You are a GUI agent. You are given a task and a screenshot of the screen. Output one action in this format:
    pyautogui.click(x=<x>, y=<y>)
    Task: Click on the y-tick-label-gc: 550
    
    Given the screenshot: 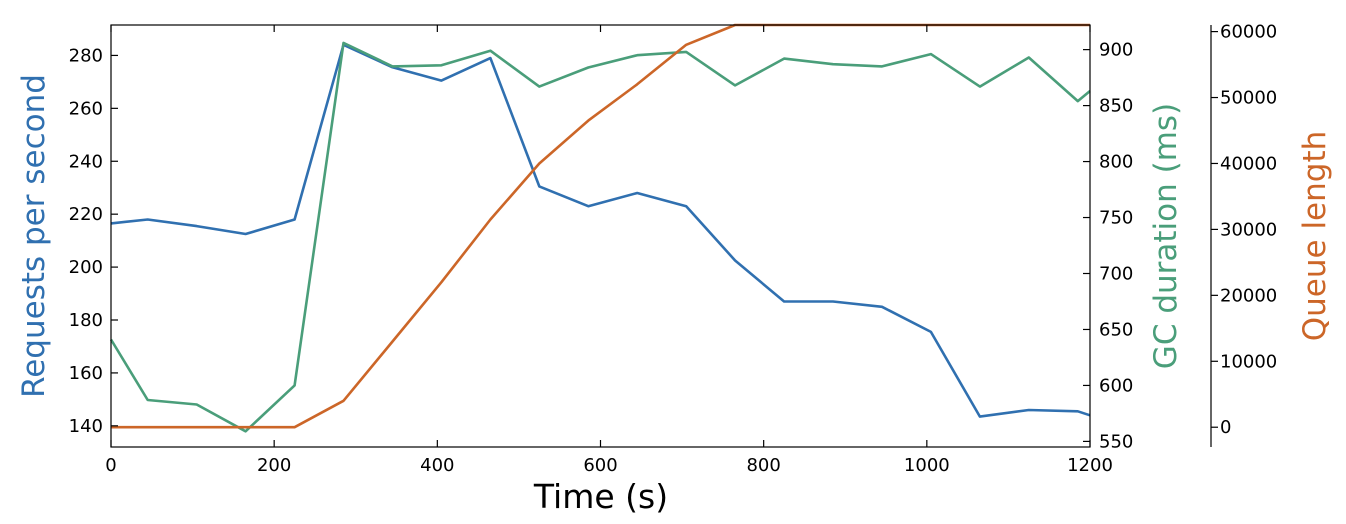 What is the action you would take?
    pyautogui.click(x=1116, y=441)
    